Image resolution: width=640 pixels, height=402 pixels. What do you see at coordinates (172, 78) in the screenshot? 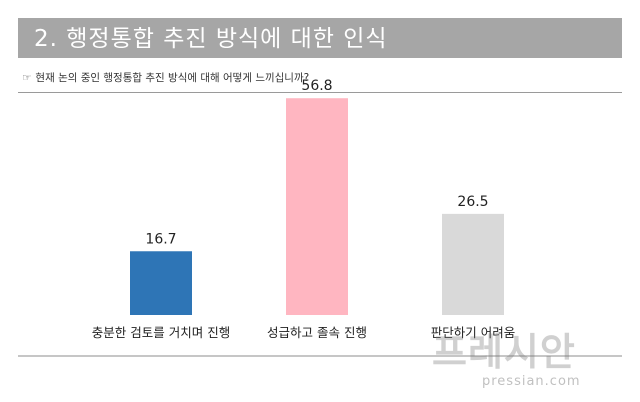
I see `question-text: 현재 논의 중인 행정통합 추진 방식에 대해 어떻게 느끼십니까?` at bounding box center [172, 78].